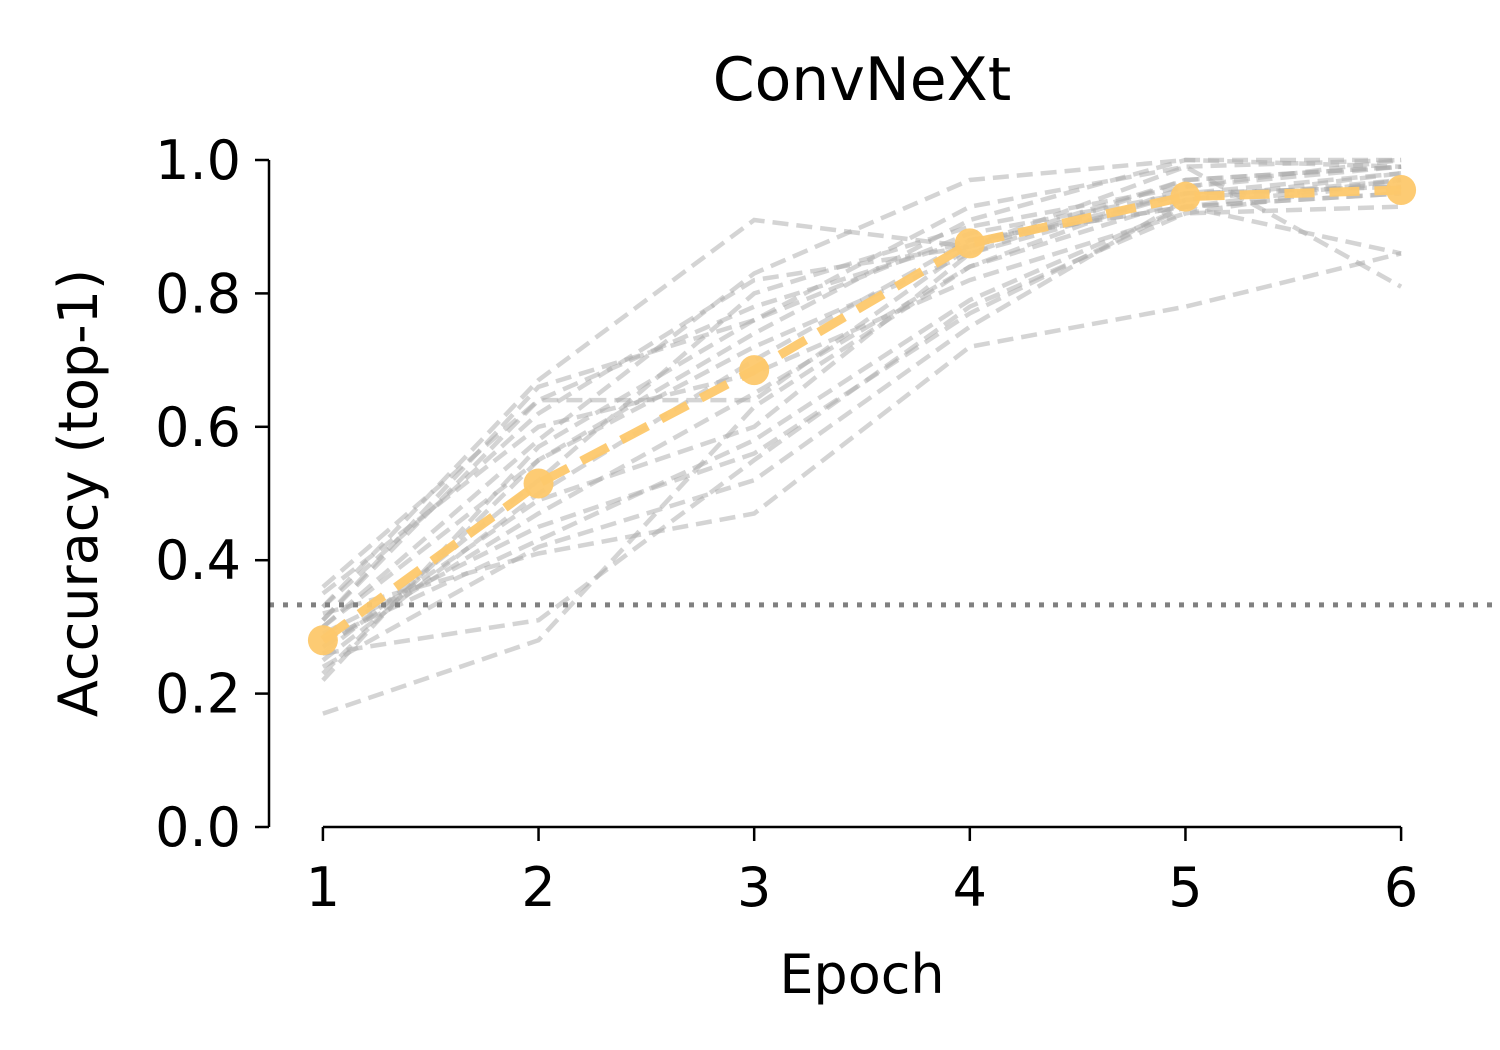 The image size is (1500, 1050). What do you see at coordinates (198, 560) in the screenshot?
I see `y-tick-label-2: 0.4` at bounding box center [198, 560].